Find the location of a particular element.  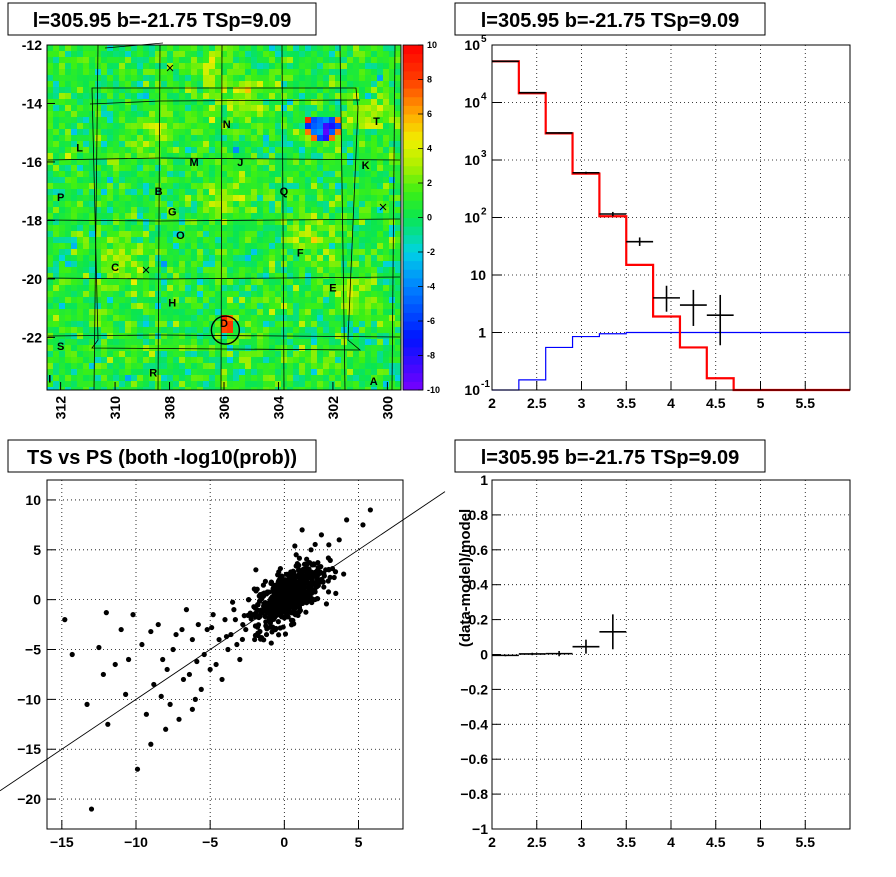

y-tick-label: −0.8 is located at coordinates (474, 794).